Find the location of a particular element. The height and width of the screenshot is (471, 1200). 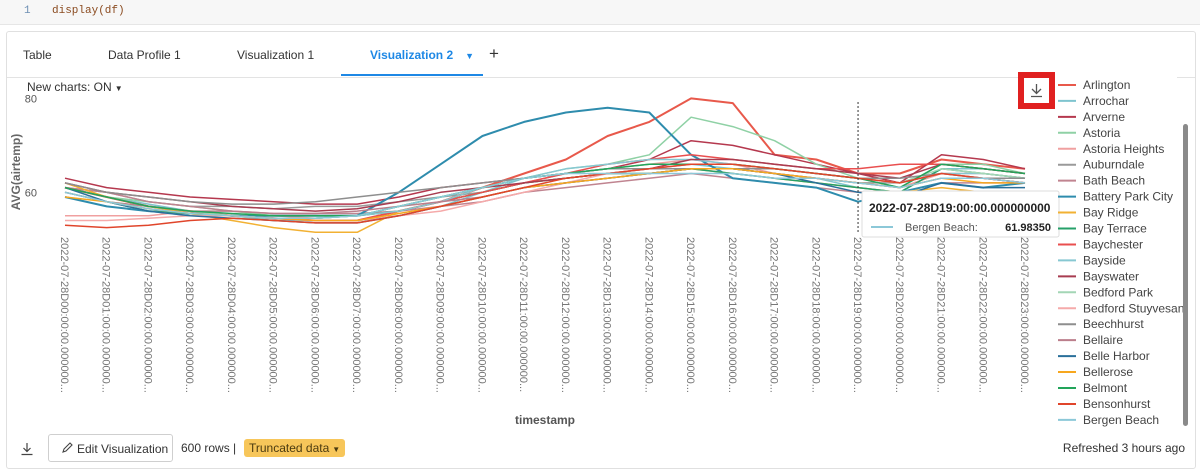

edit-visualization-button: Edit Visualization is located at coordinates (110, 448).